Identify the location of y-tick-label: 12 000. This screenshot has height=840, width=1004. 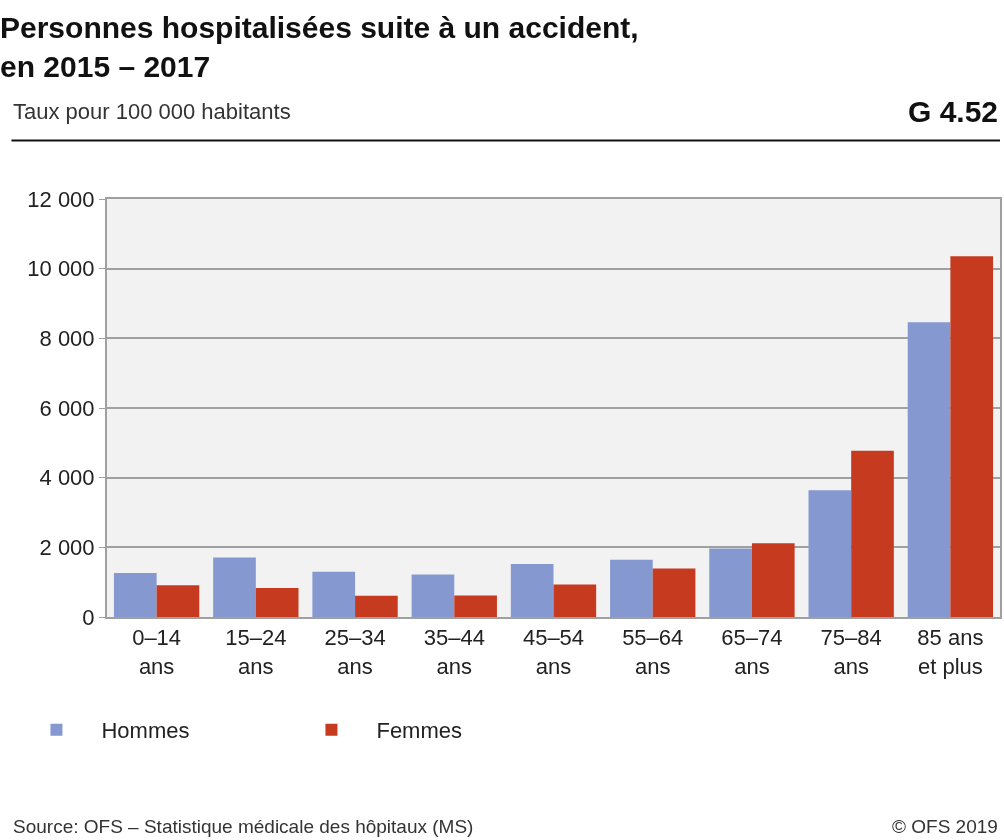
(61, 199).